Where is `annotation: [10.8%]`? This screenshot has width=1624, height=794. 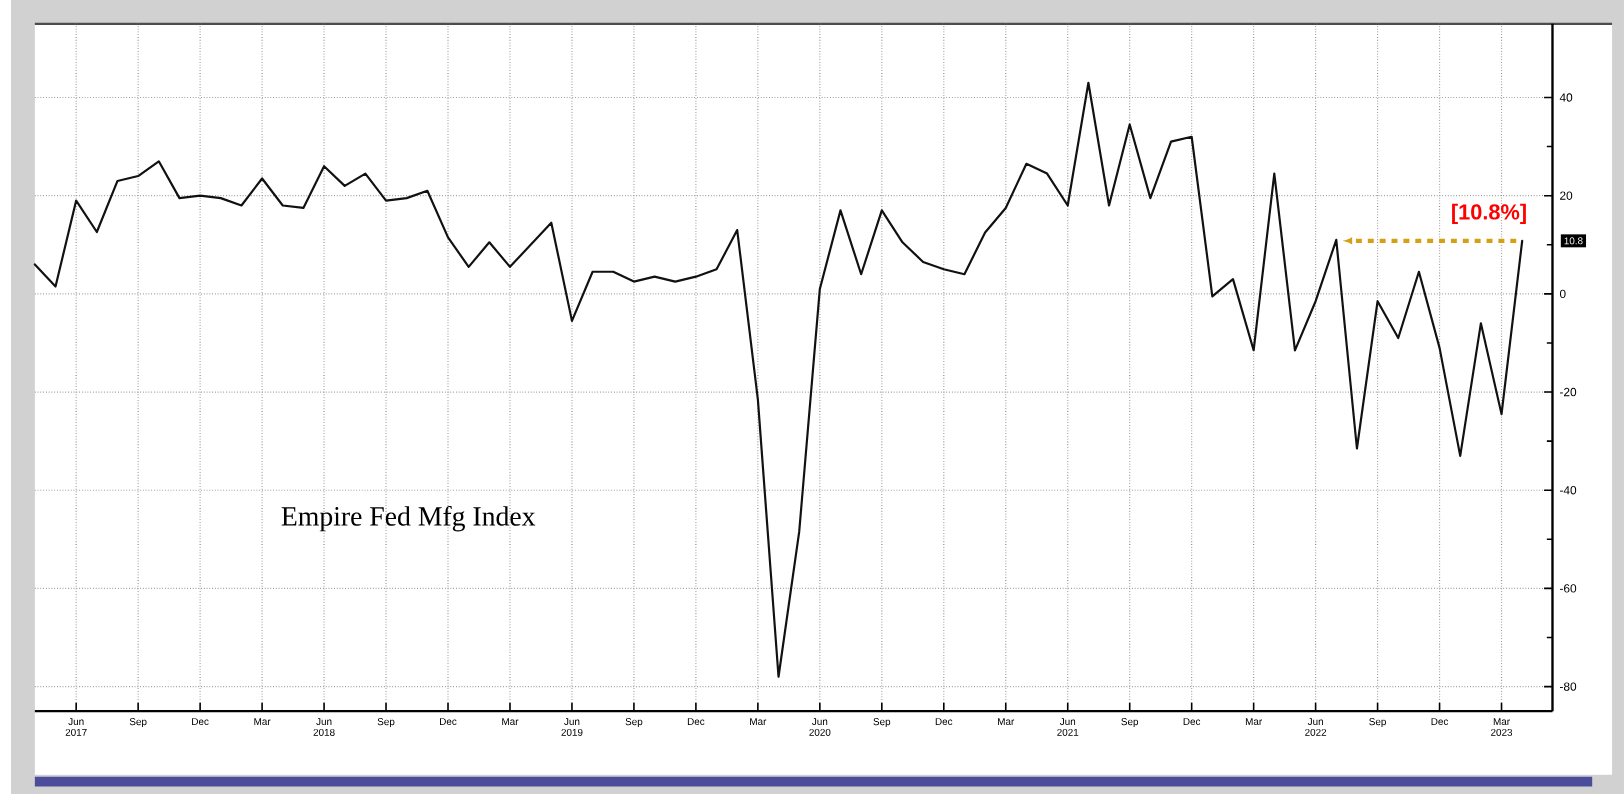 annotation: [10.8%] is located at coordinates (1489, 213).